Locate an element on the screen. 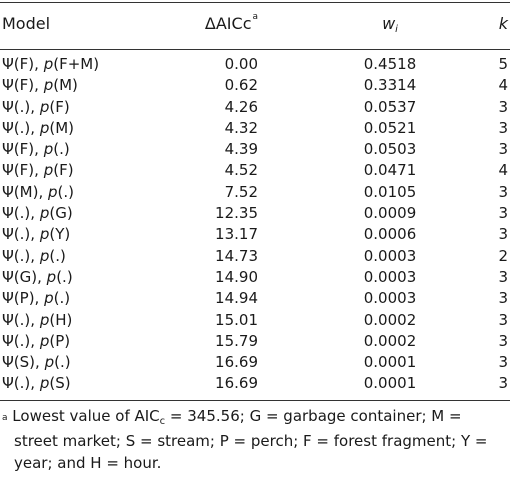 This screenshot has height=487, width=510. table-row: Ψ(F), p(F+M) 0.00 0.4518 5 is located at coordinates (255, 63).